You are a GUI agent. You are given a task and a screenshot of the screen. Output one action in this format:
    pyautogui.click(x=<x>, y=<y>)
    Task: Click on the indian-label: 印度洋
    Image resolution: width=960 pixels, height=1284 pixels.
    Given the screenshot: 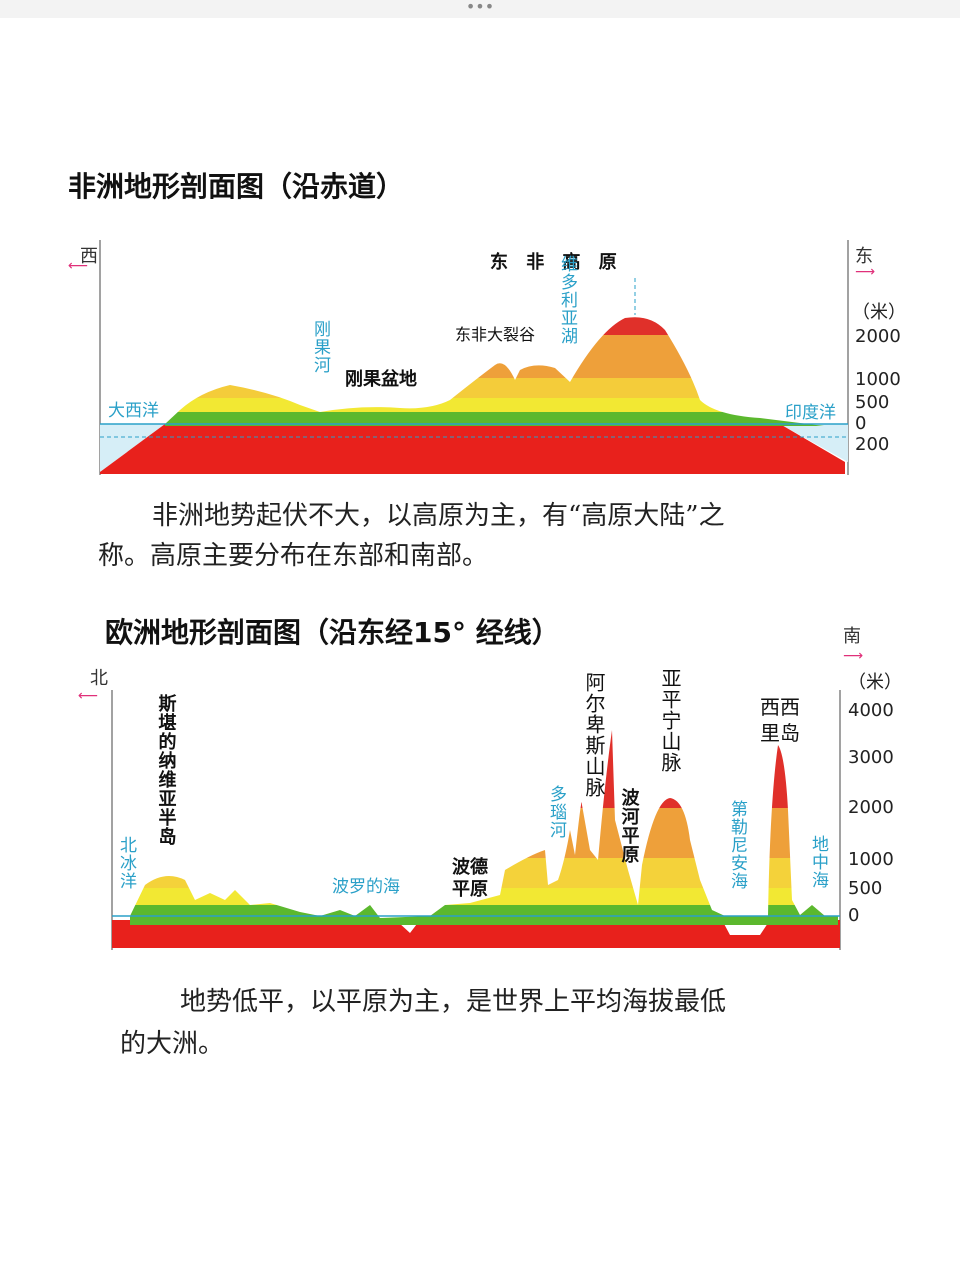 What is the action you would take?
    pyautogui.click(x=810, y=413)
    